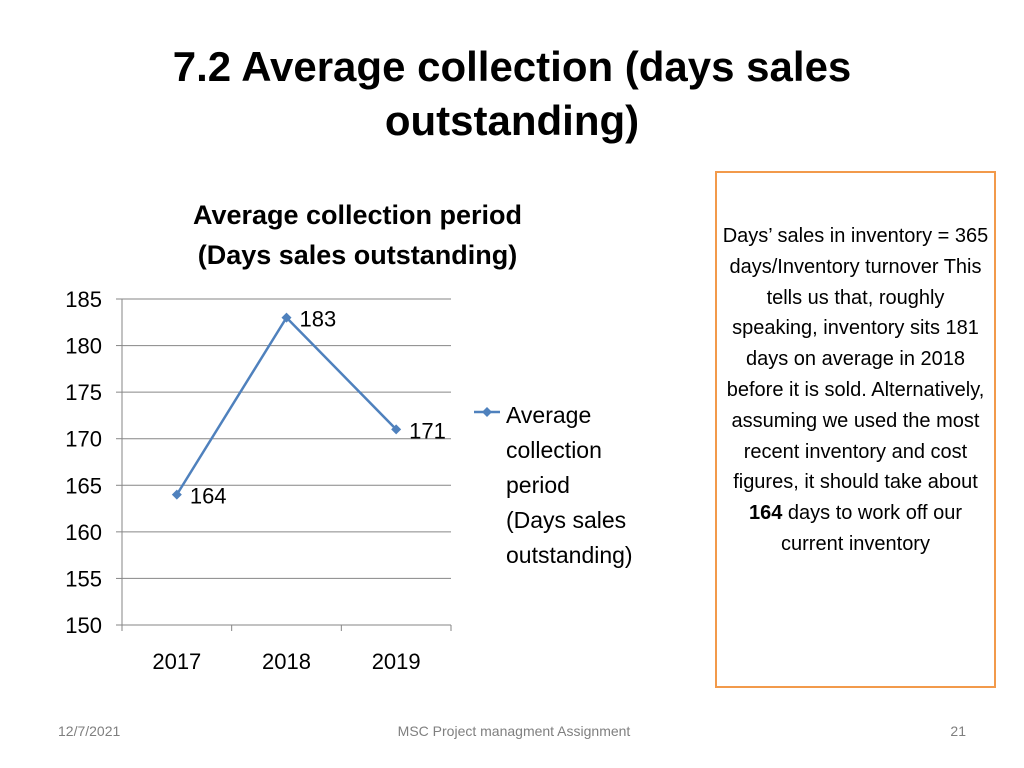 The width and height of the screenshot is (1024, 768). Describe the element at coordinates (208, 496) in the screenshot. I see `data-label: 164` at that location.